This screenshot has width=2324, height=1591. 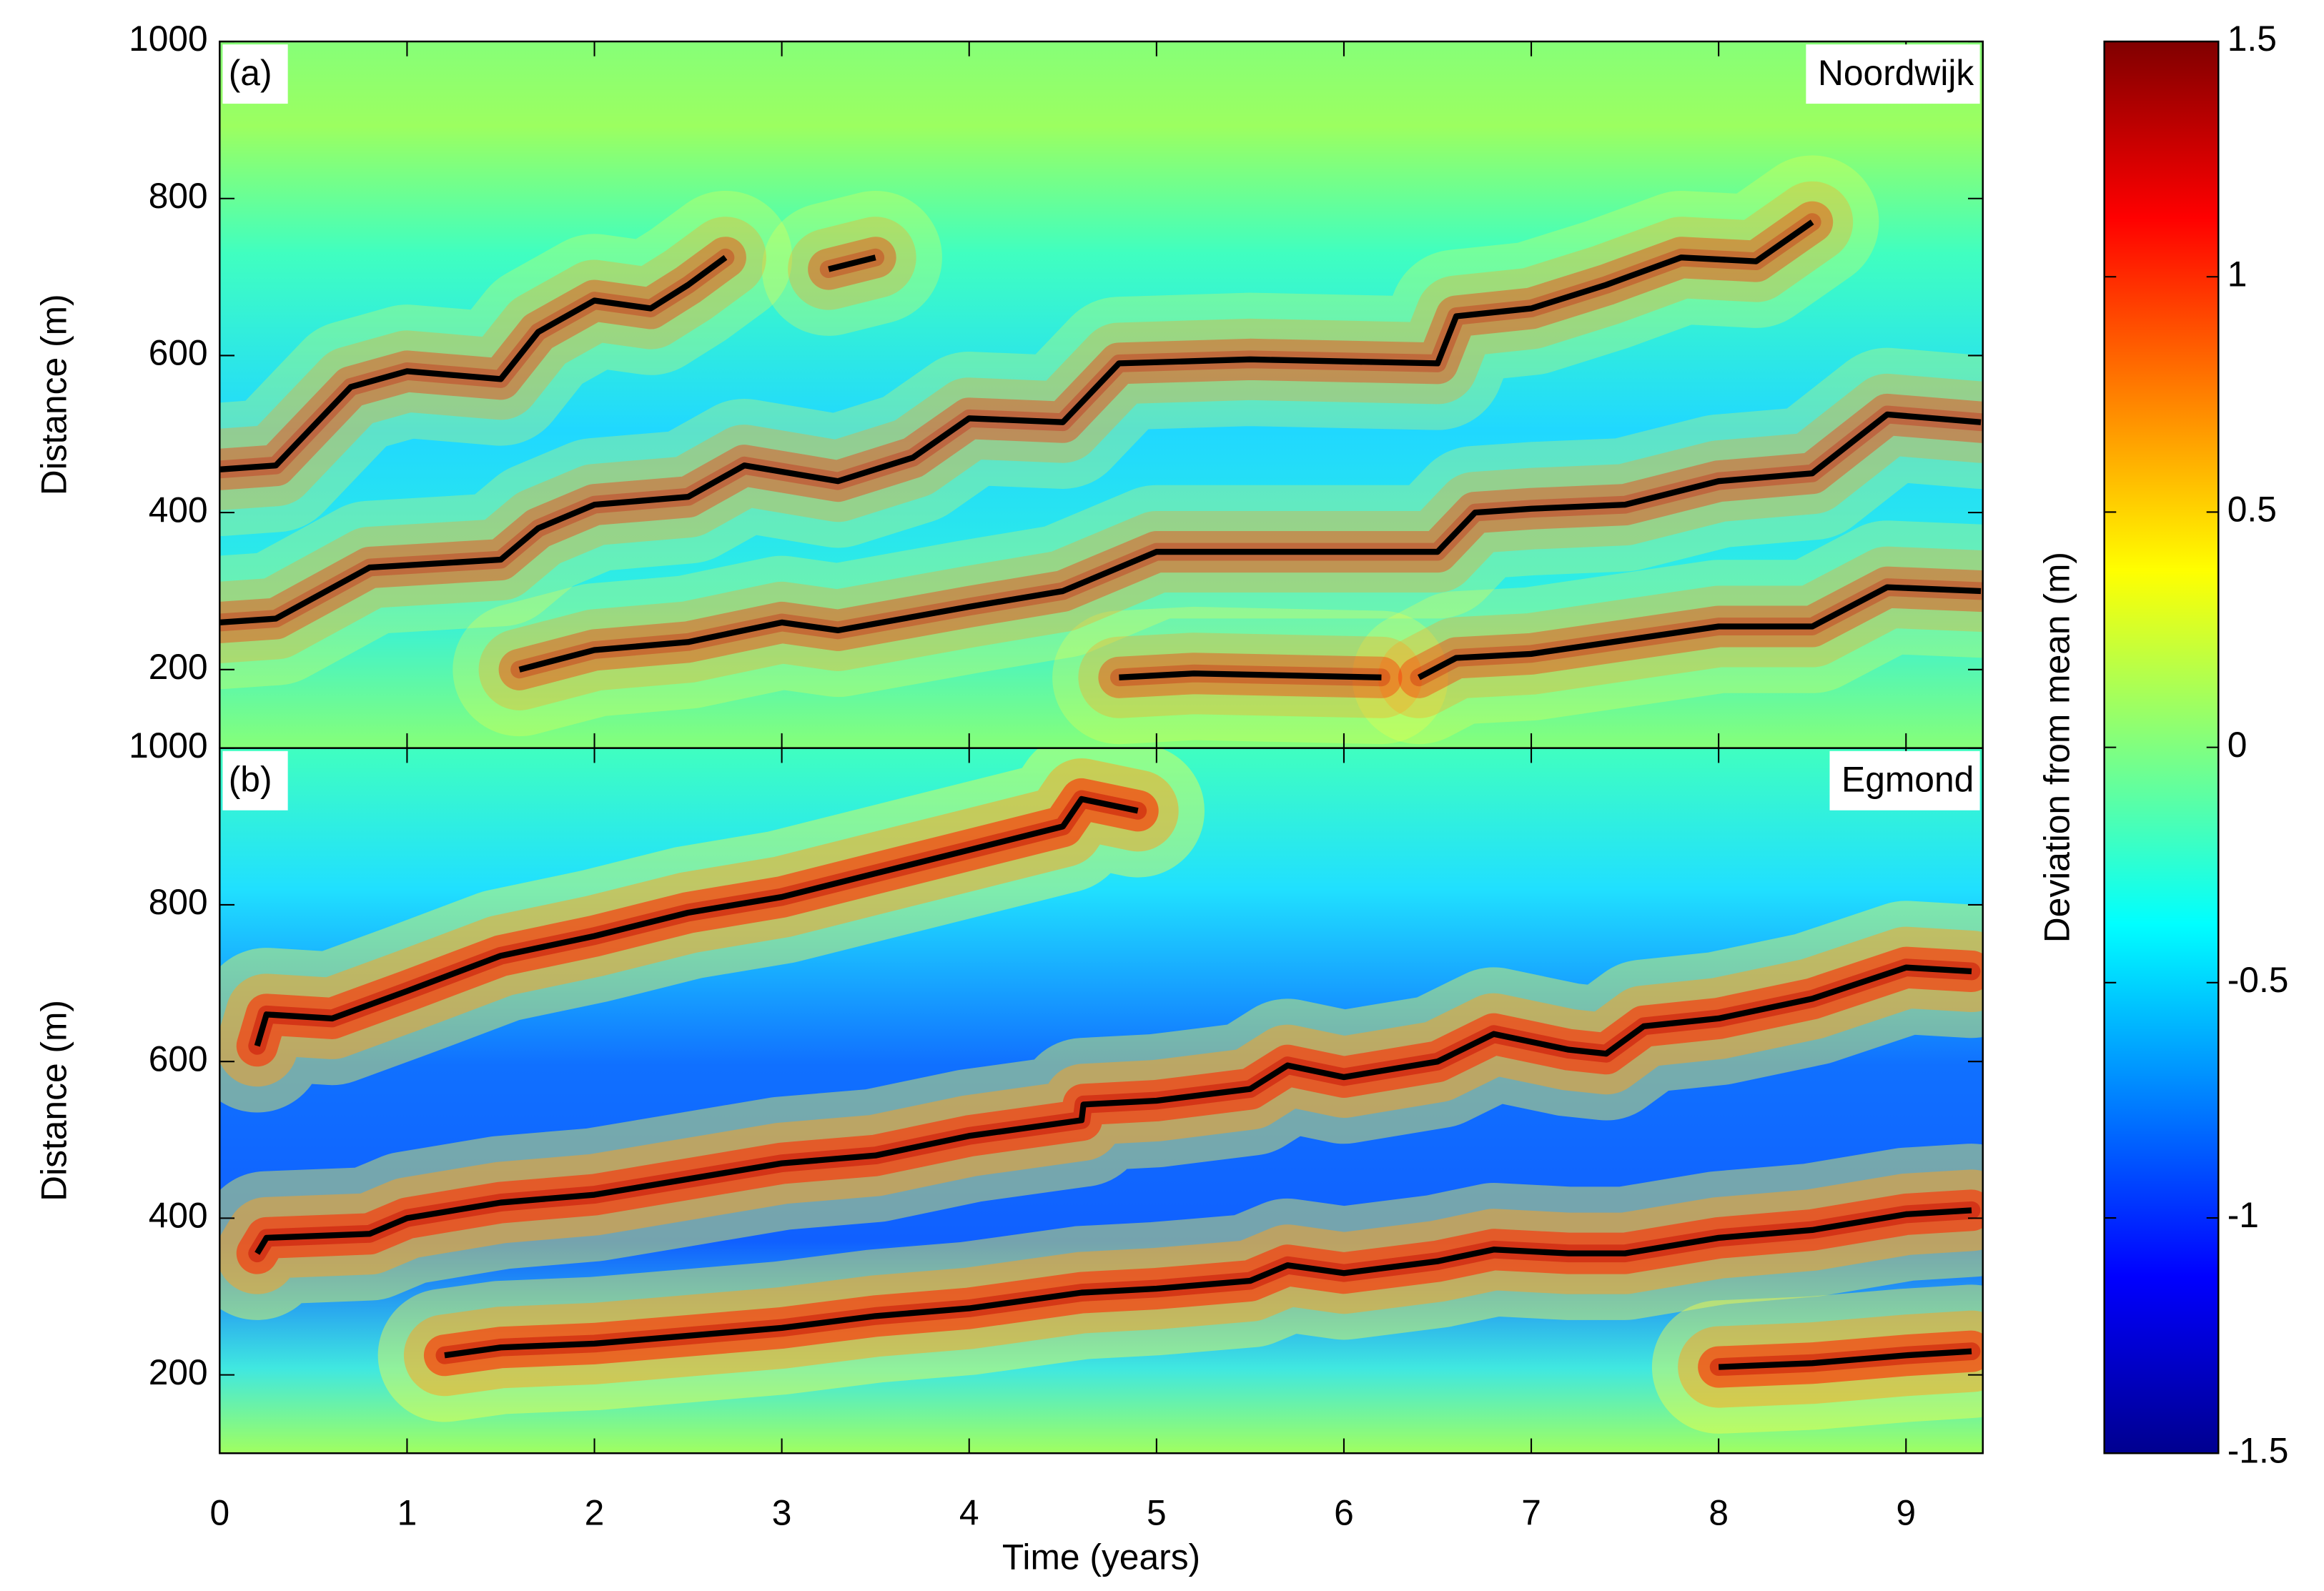 I want to click on colorbar-tick-label: -0.5, so click(x=2258, y=980).